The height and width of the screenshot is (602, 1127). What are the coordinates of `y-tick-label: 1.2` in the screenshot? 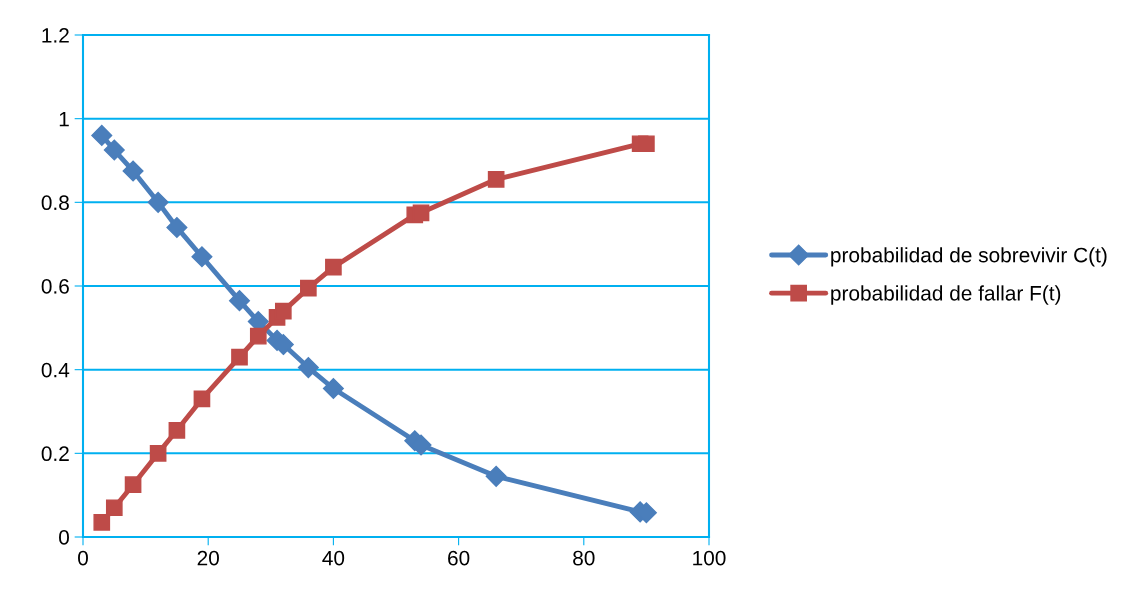 It's located at (55, 35).